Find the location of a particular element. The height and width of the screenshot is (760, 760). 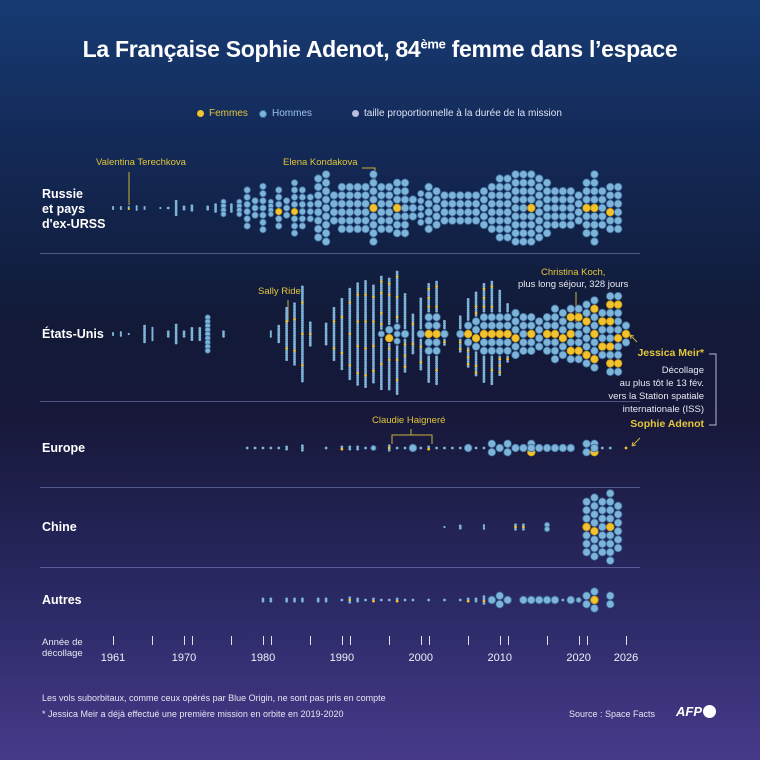

axis-tick-label: 2020 is located at coordinates (578, 658).